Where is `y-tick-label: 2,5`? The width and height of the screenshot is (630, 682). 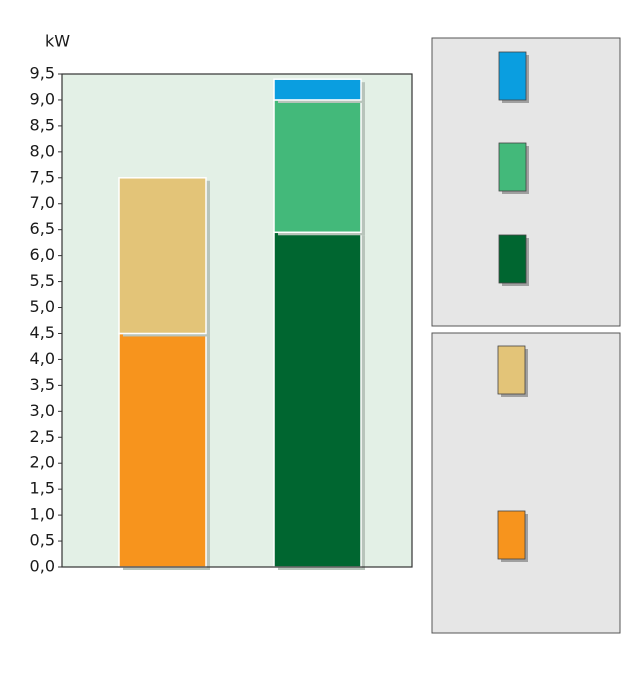
y-tick-label: 2,5 is located at coordinates (42, 436).